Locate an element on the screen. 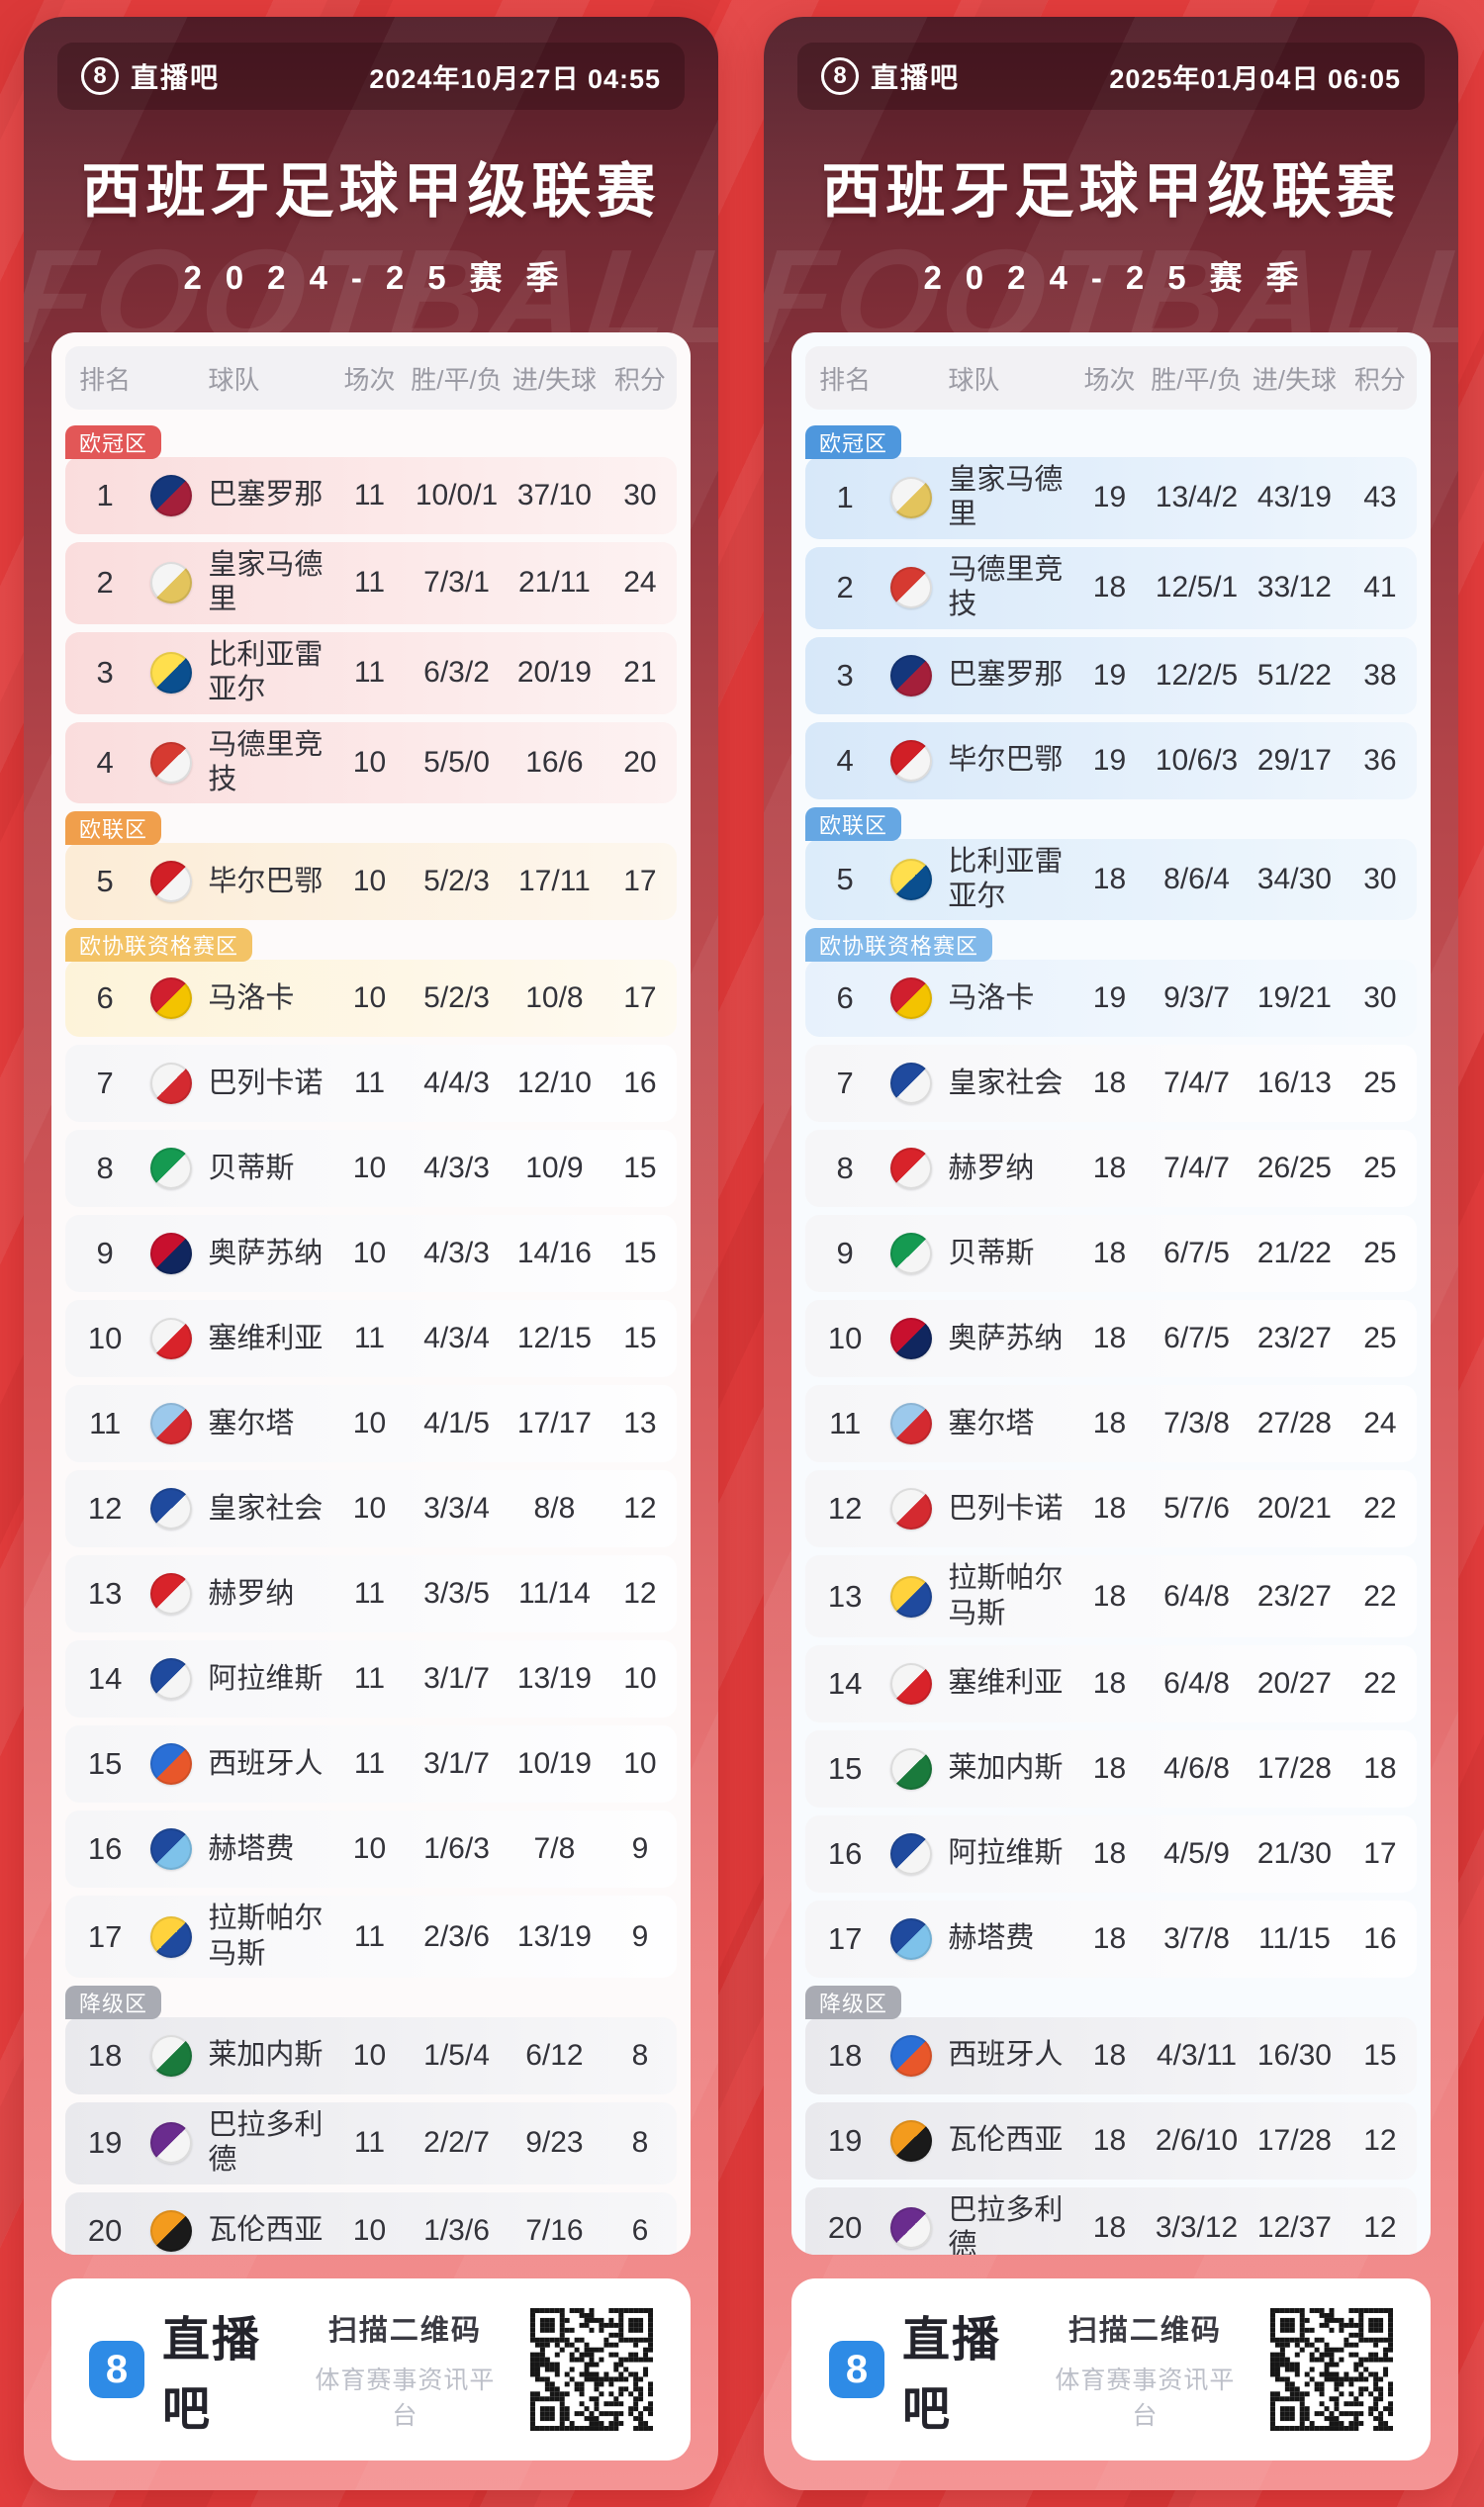  goals-cell: 17/28 is located at coordinates (1294, 1768).